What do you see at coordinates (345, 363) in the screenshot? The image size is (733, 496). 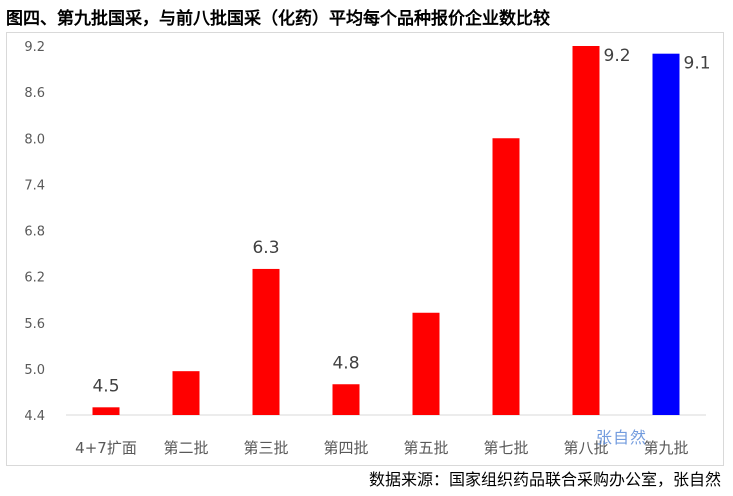 I see `data-label: 4.8` at bounding box center [345, 363].